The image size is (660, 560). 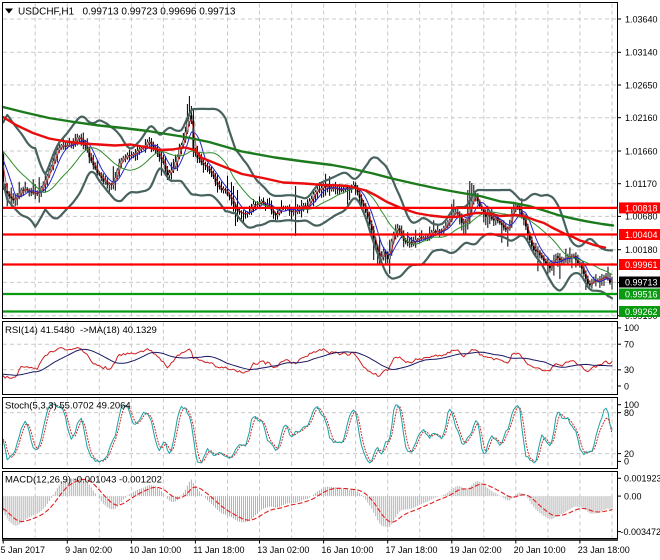 What do you see at coordinates (604, 550) in the screenshot?
I see `svg-text: 23 Jan 18:00` at bounding box center [604, 550].